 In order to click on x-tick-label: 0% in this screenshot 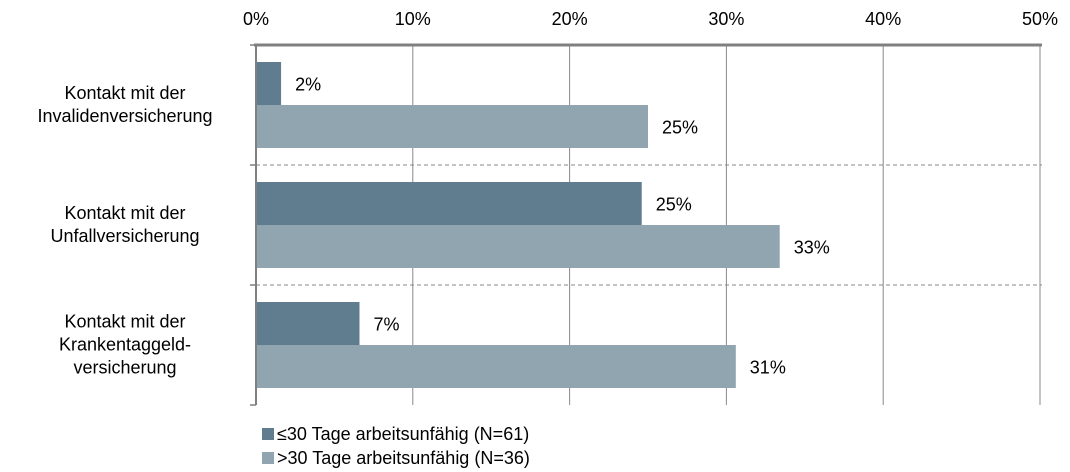, I will do `click(256, 19)`.